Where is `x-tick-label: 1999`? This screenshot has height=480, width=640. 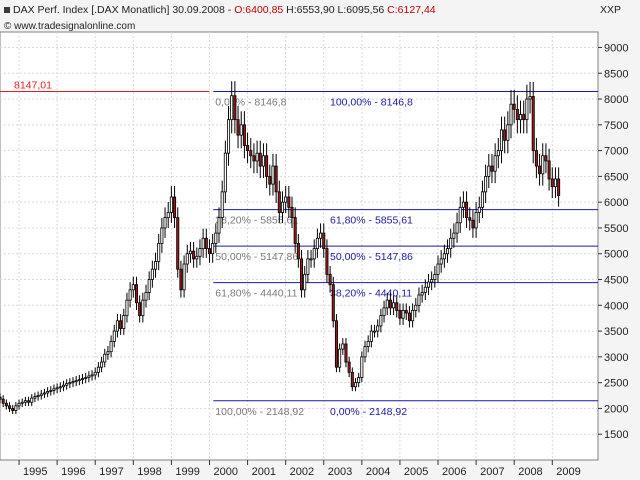 x-tick-label: 1999 is located at coordinates (187, 472).